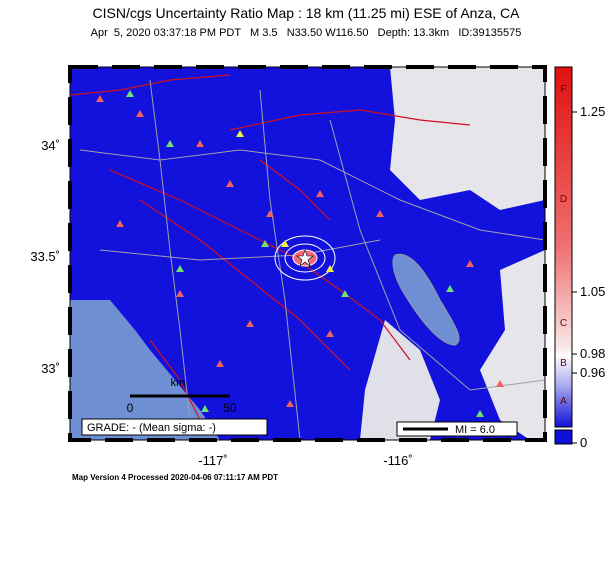  What do you see at coordinates (305, 460) in the screenshot?
I see `lon-labels: -117˚ -116˚` at bounding box center [305, 460].